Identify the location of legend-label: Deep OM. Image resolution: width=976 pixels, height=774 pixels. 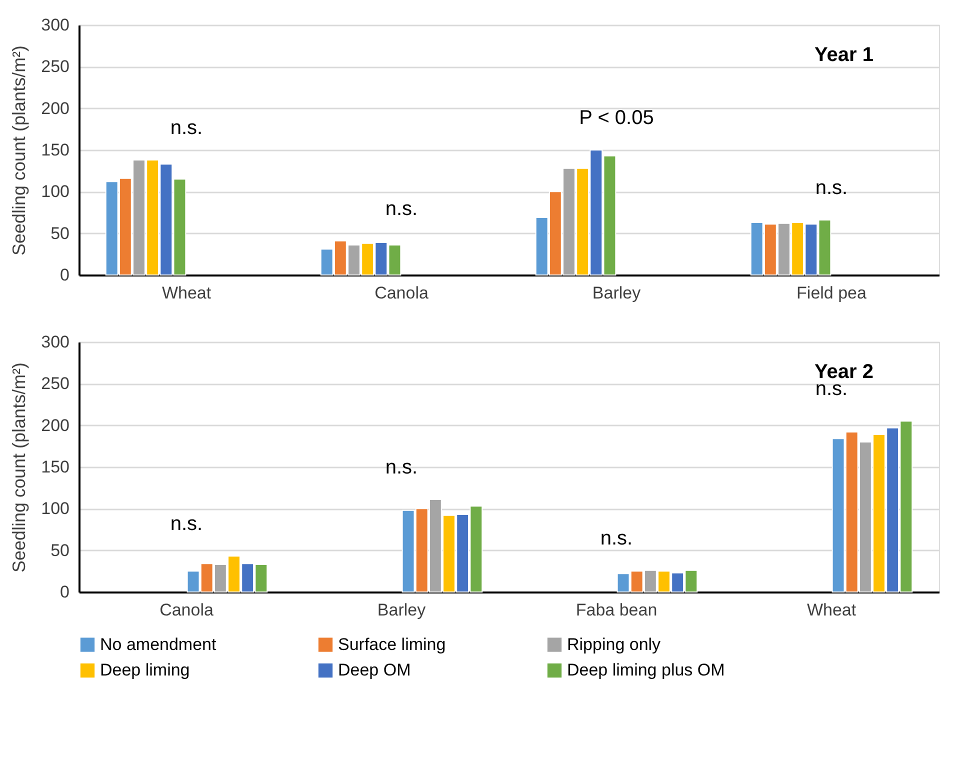
(374, 670).